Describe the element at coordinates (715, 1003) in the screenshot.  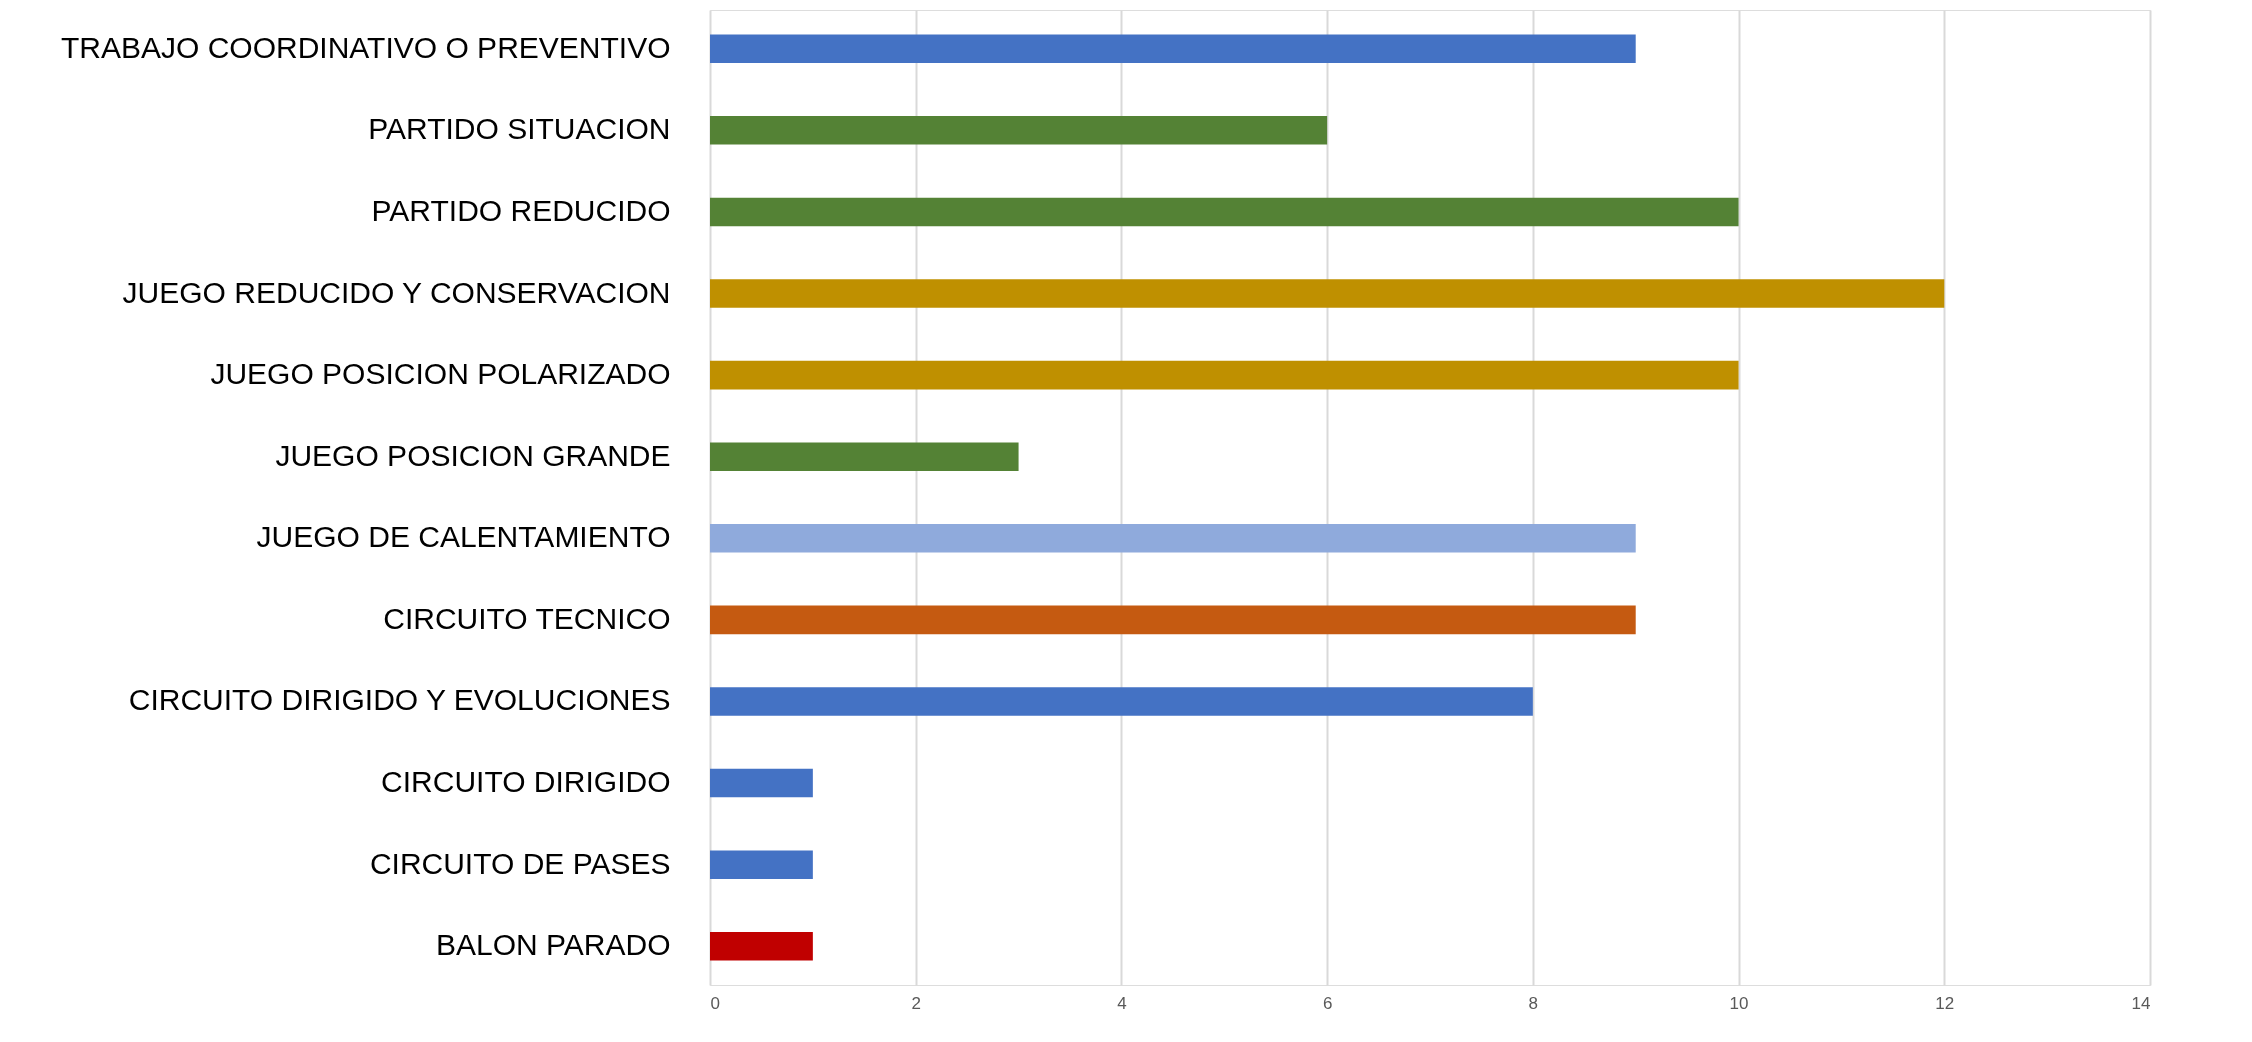
I see `x-tick-label: 0` at that location.